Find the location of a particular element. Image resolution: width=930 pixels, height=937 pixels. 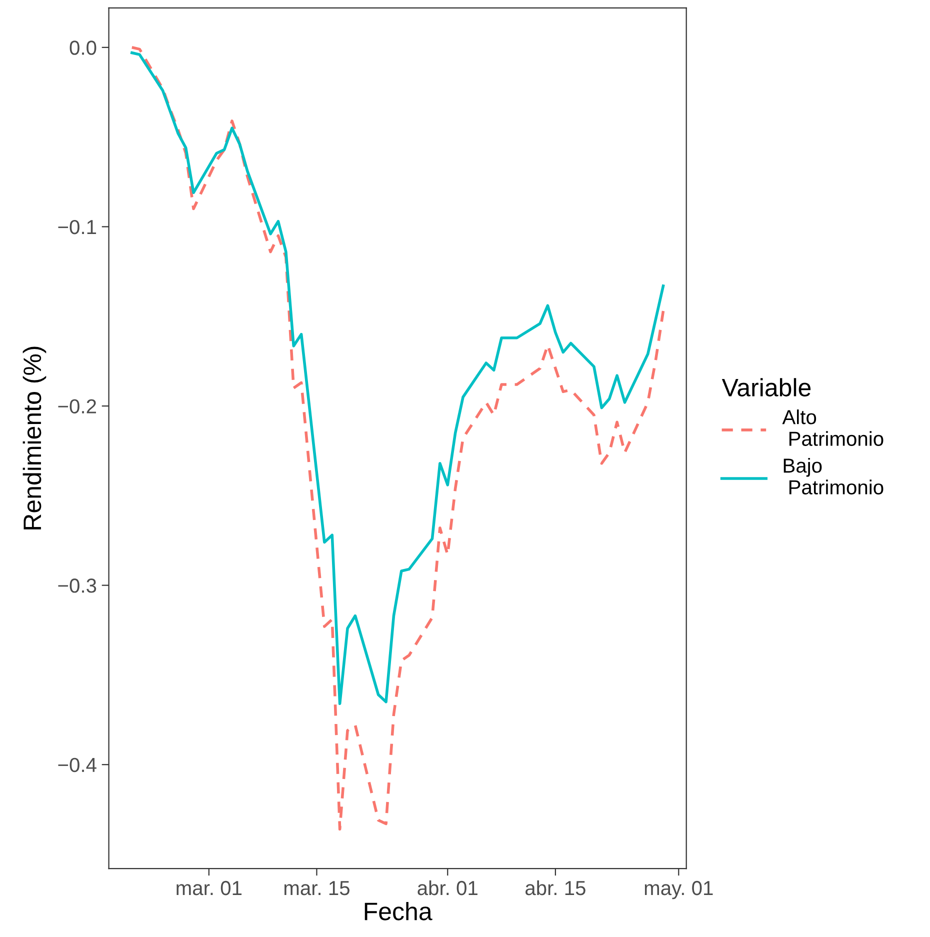

x-tick-label: mar. 15 is located at coordinates (317, 888).